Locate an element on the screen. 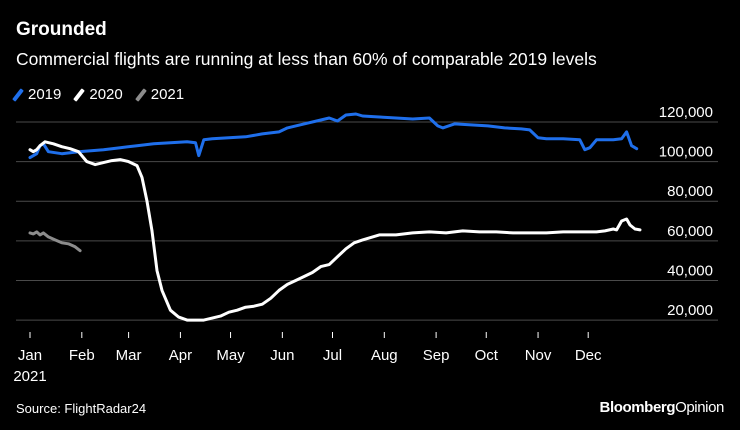 The image size is (740, 430). legend-label-2020: 2020 is located at coordinates (106, 94).